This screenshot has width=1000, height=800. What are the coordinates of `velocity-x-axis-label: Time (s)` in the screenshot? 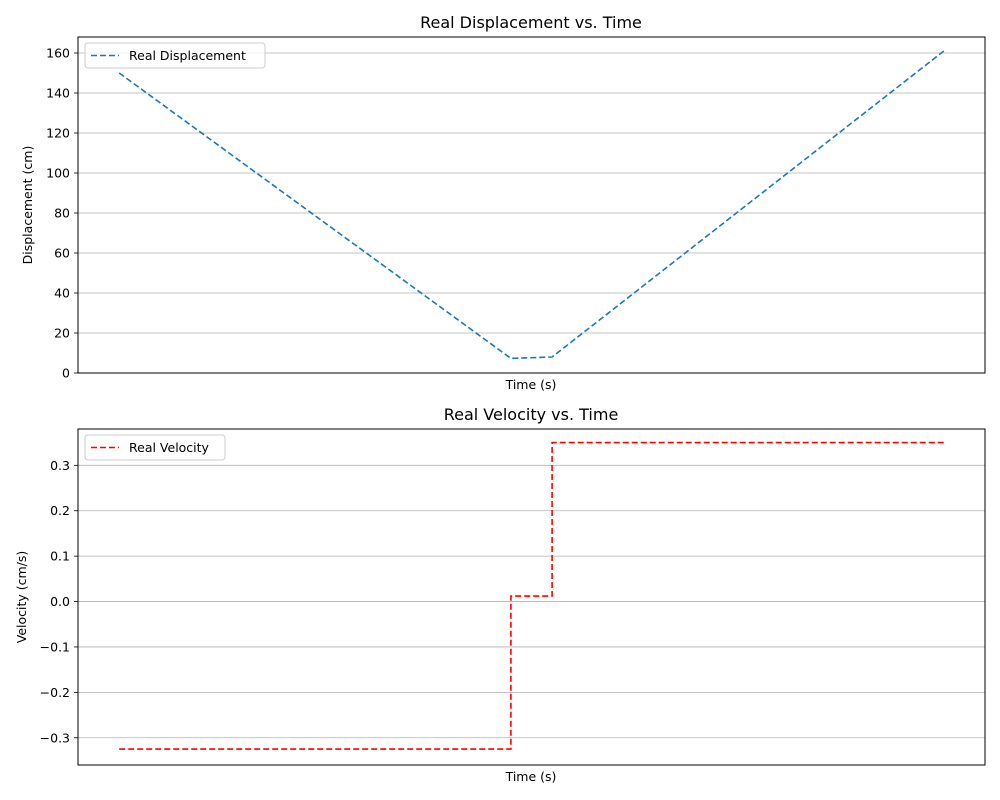 It's located at (531, 776).